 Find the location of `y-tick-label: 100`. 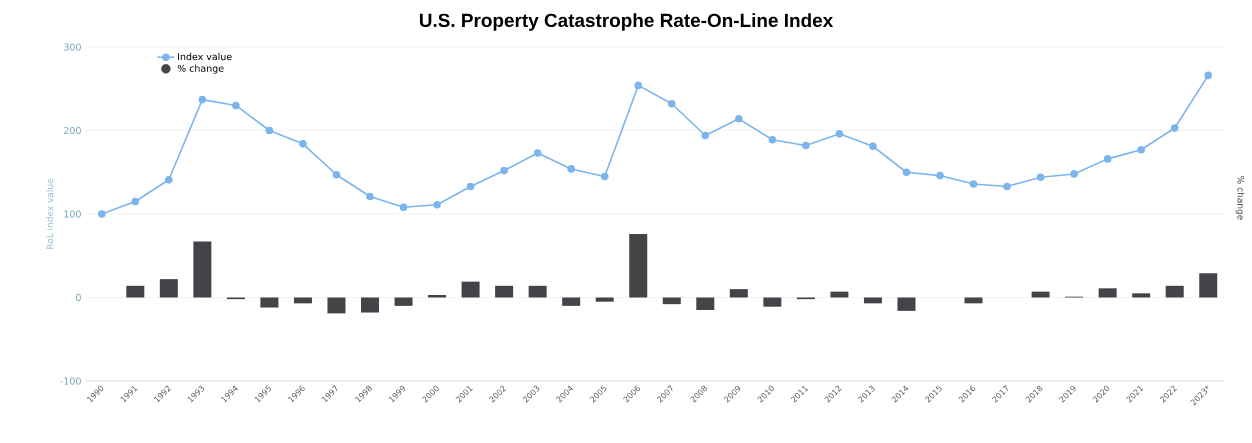

y-tick-label: 100 is located at coordinates (72, 214).